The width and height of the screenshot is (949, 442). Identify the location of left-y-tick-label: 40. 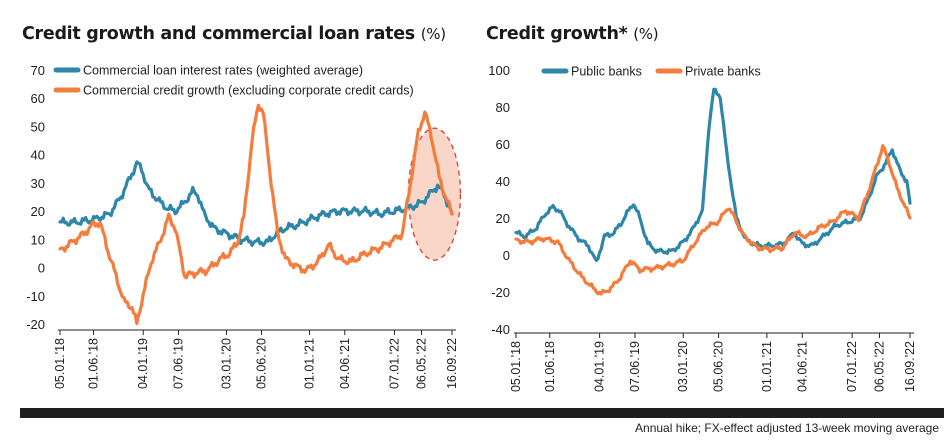
(38, 155).